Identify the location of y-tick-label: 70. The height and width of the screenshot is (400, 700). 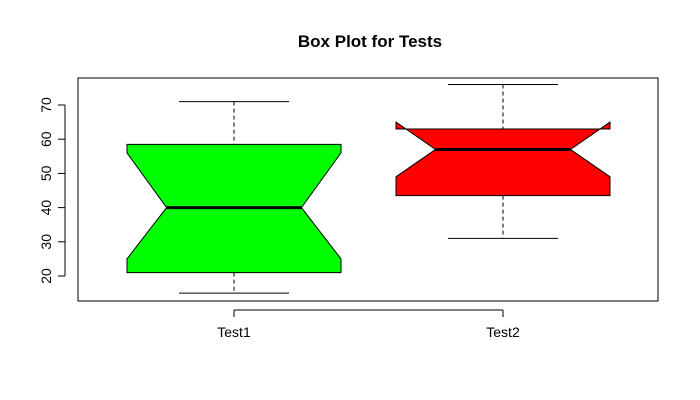
(46, 105).